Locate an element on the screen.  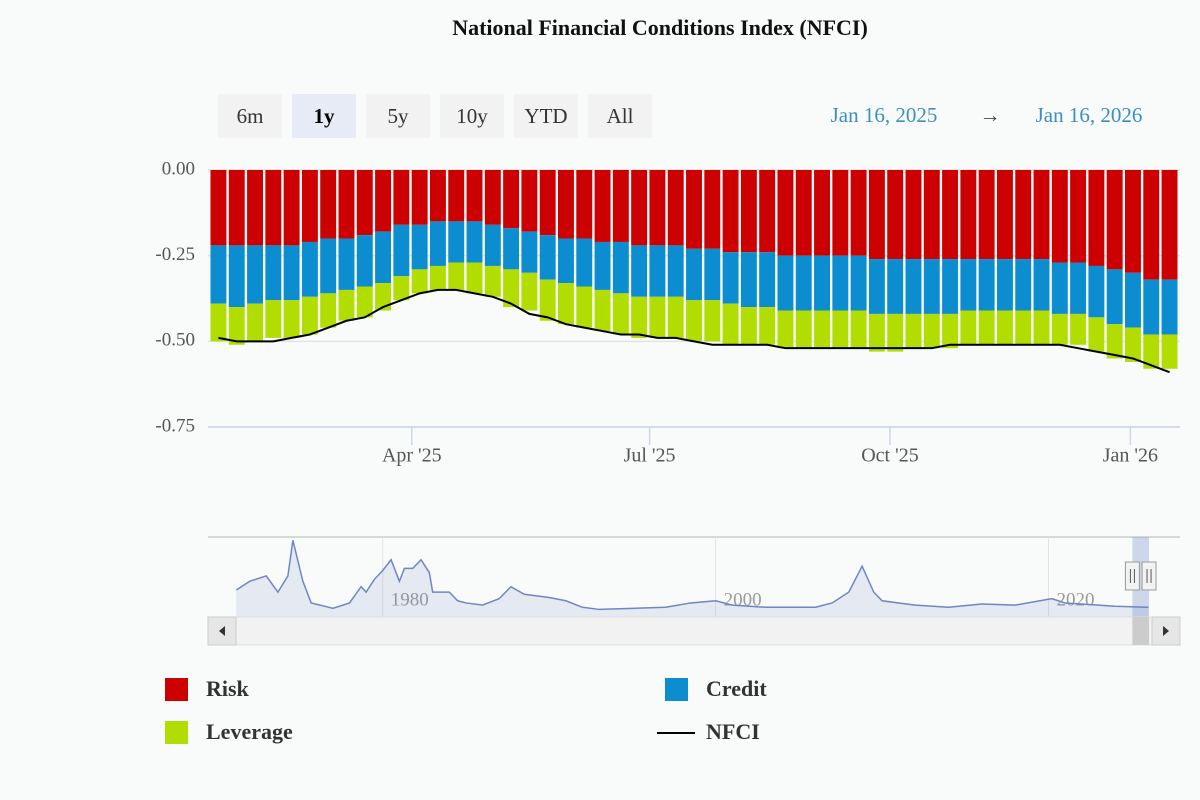
x-tick-label: Apr '25 is located at coordinates (412, 456).